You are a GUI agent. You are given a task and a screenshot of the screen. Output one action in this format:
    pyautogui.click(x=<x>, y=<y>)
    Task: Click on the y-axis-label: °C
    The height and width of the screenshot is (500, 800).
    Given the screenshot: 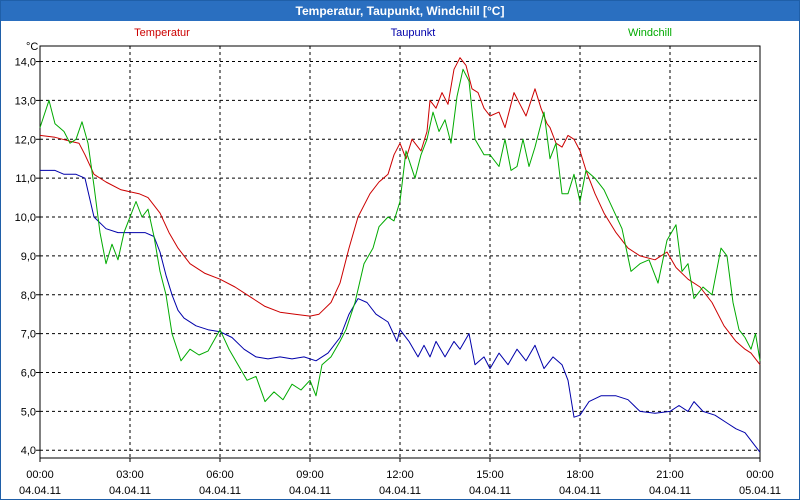 What is the action you would take?
    pyautogui.click(x=32, y=47)
    